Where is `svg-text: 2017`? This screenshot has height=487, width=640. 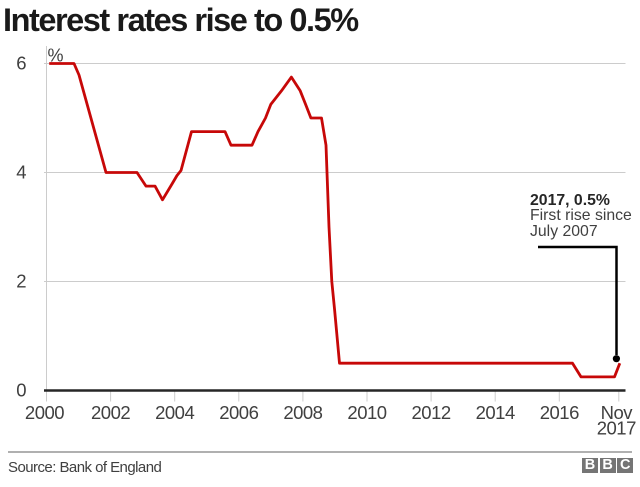 svg-text: 2017 is located at coordinates (616, 428).